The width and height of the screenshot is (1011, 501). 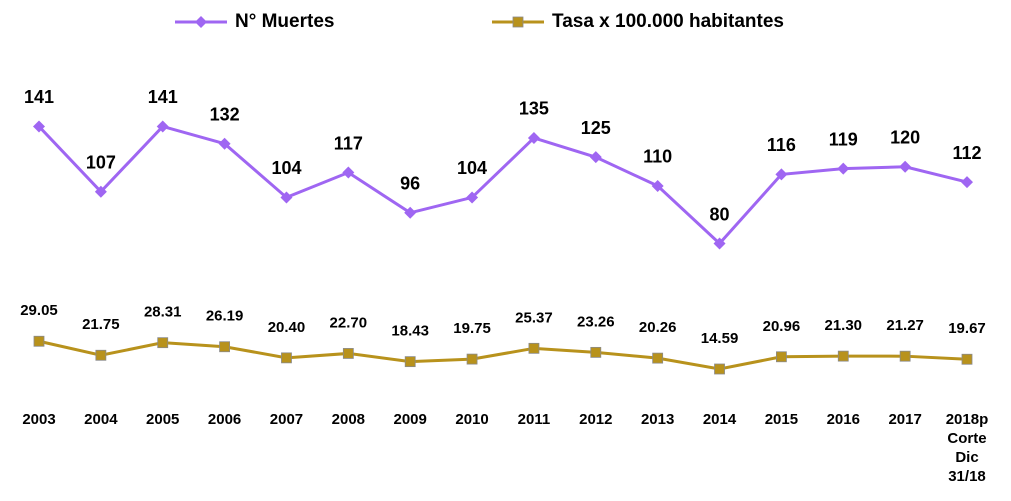 I want to click on data-label: 110, so click(x=657, y=157).